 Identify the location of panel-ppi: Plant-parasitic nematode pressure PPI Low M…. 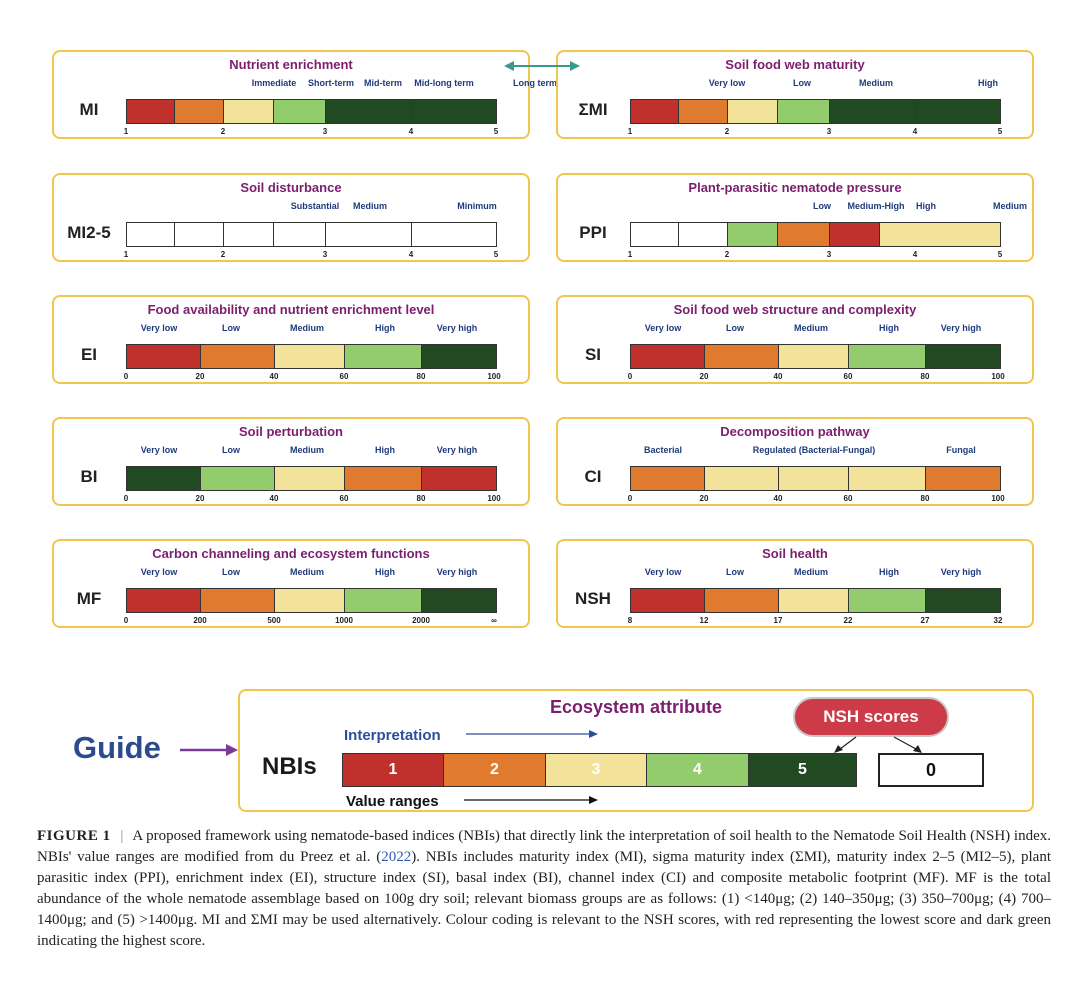
(795, 217).